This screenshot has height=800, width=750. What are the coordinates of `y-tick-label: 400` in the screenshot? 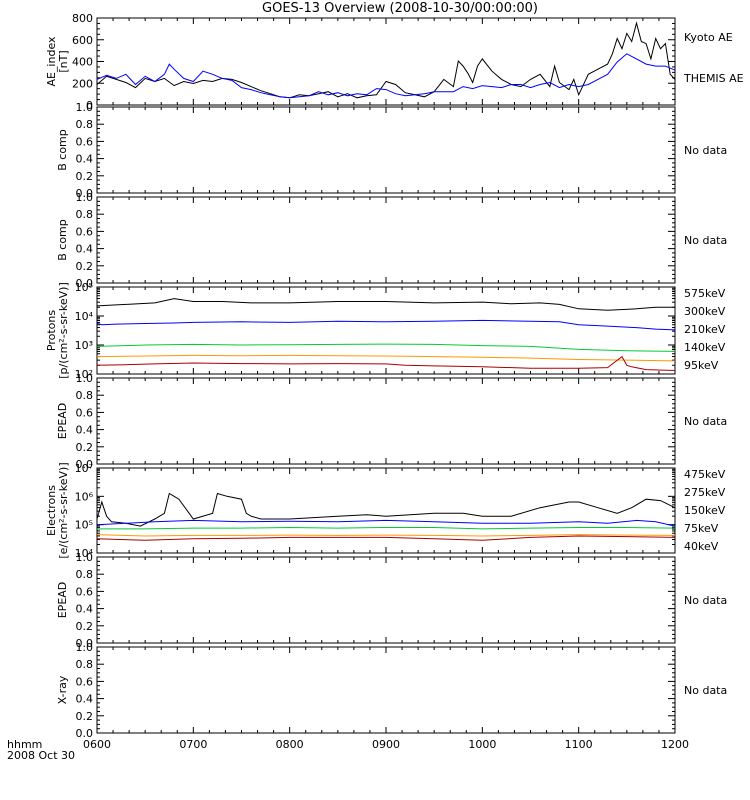 It's located at (82, 62).